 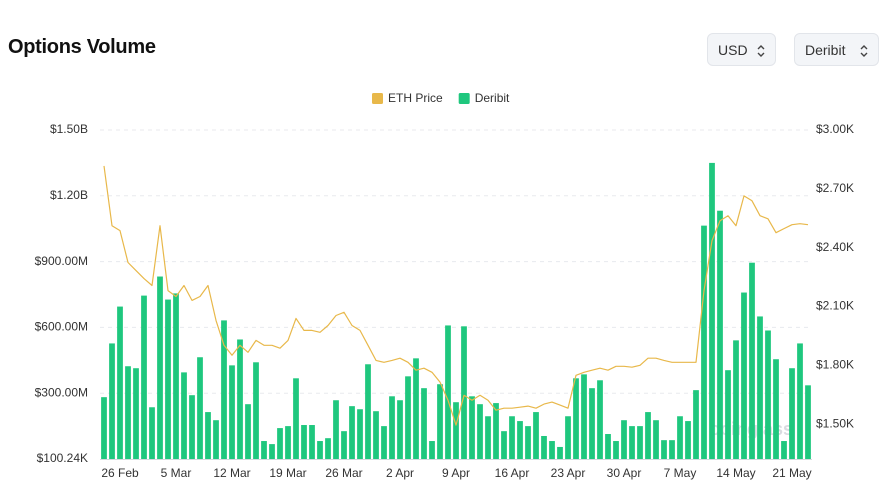 What do you see at coordinates (231, 473) in the screenshot?
I see `x-tick-label: 12 Mar` at bounding box center [231, 473].